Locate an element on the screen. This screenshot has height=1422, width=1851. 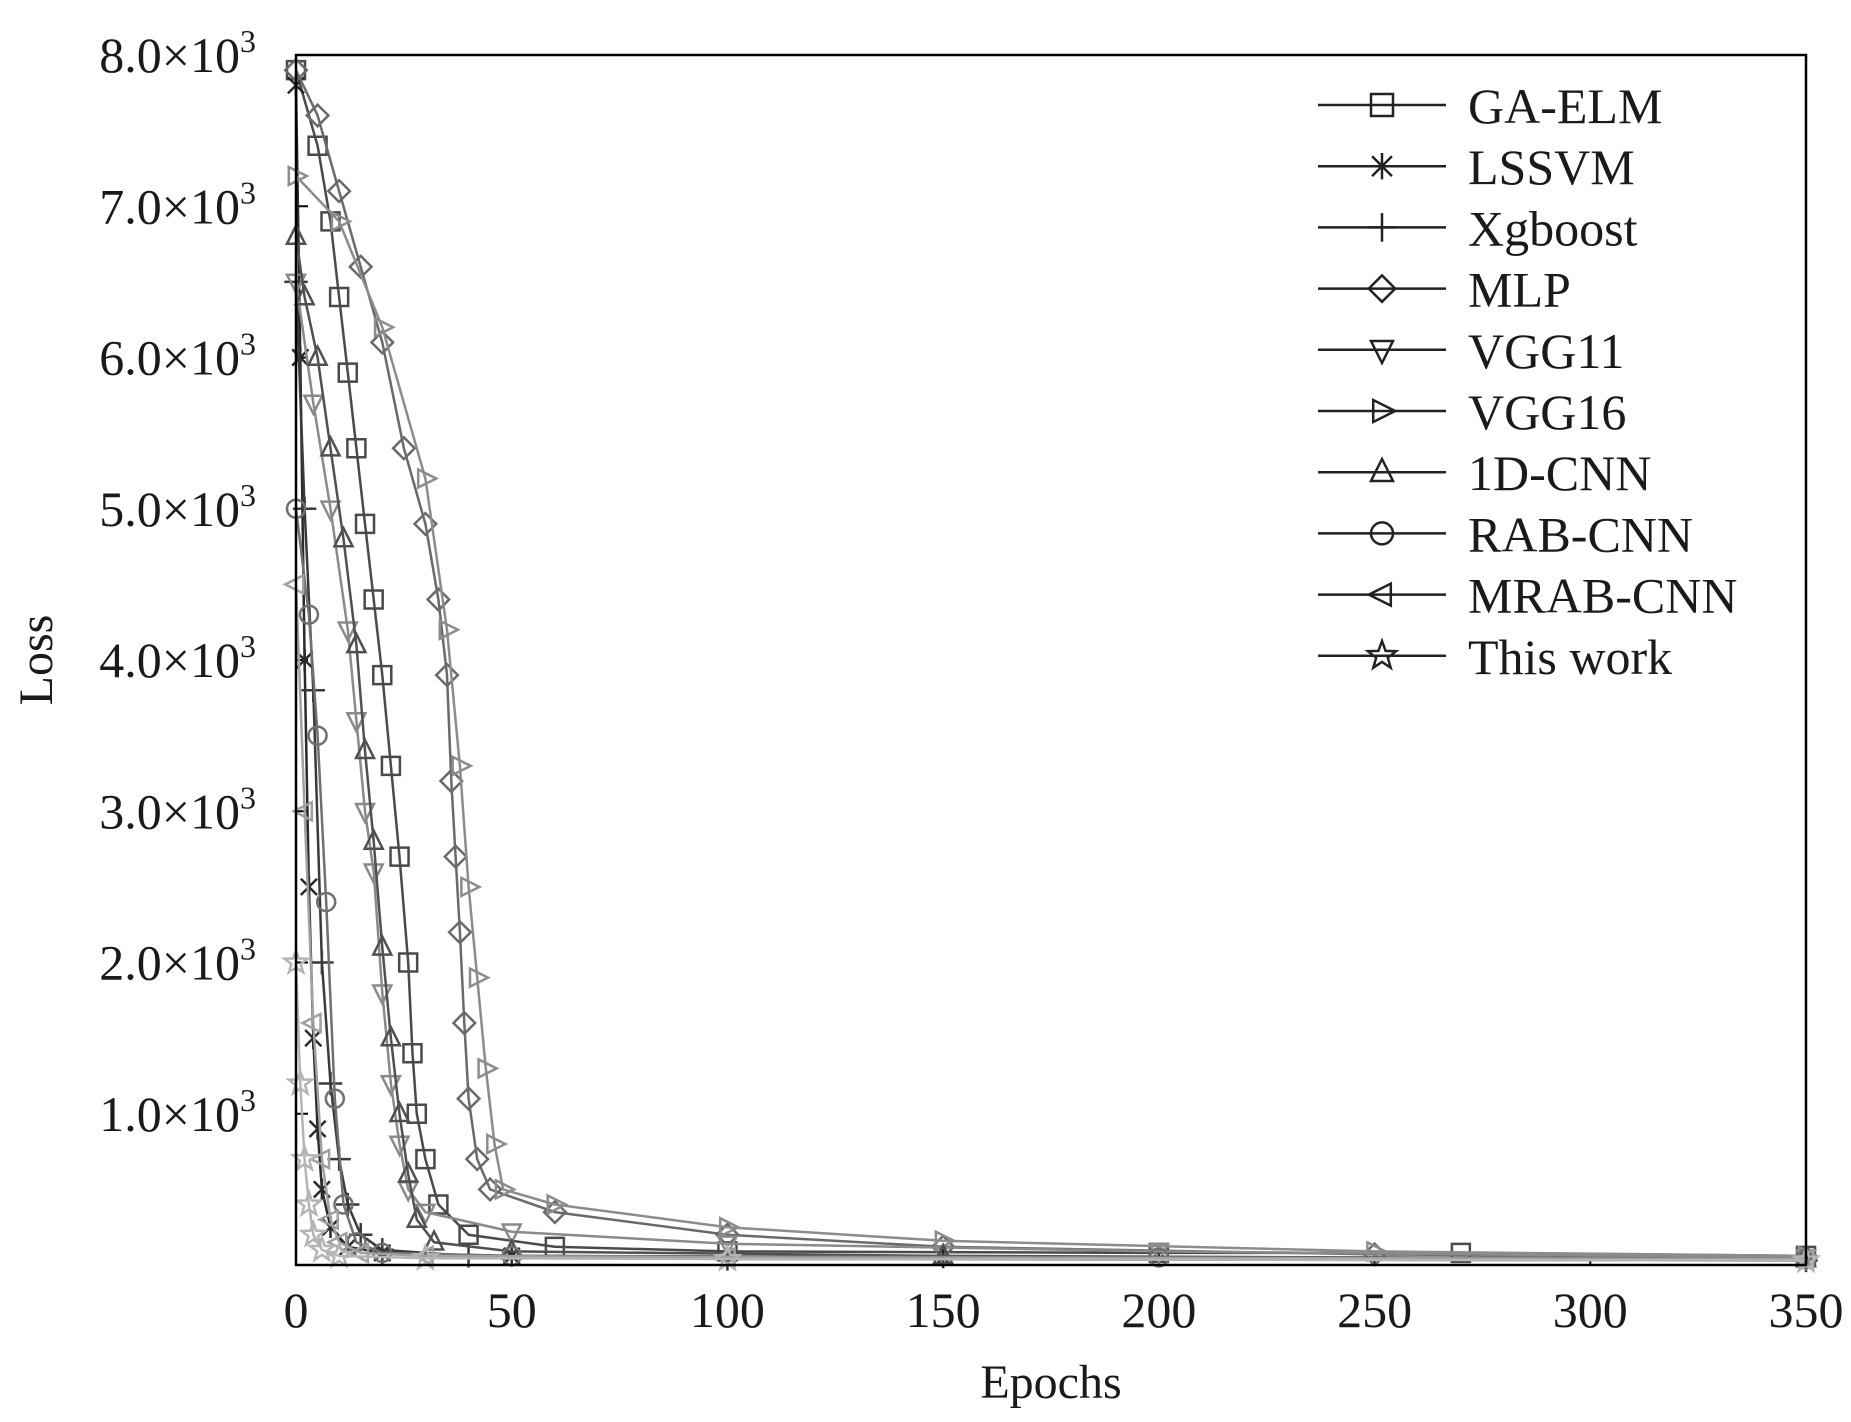
legend-item: RAB-CNN is located at coordinates (1505, 534).